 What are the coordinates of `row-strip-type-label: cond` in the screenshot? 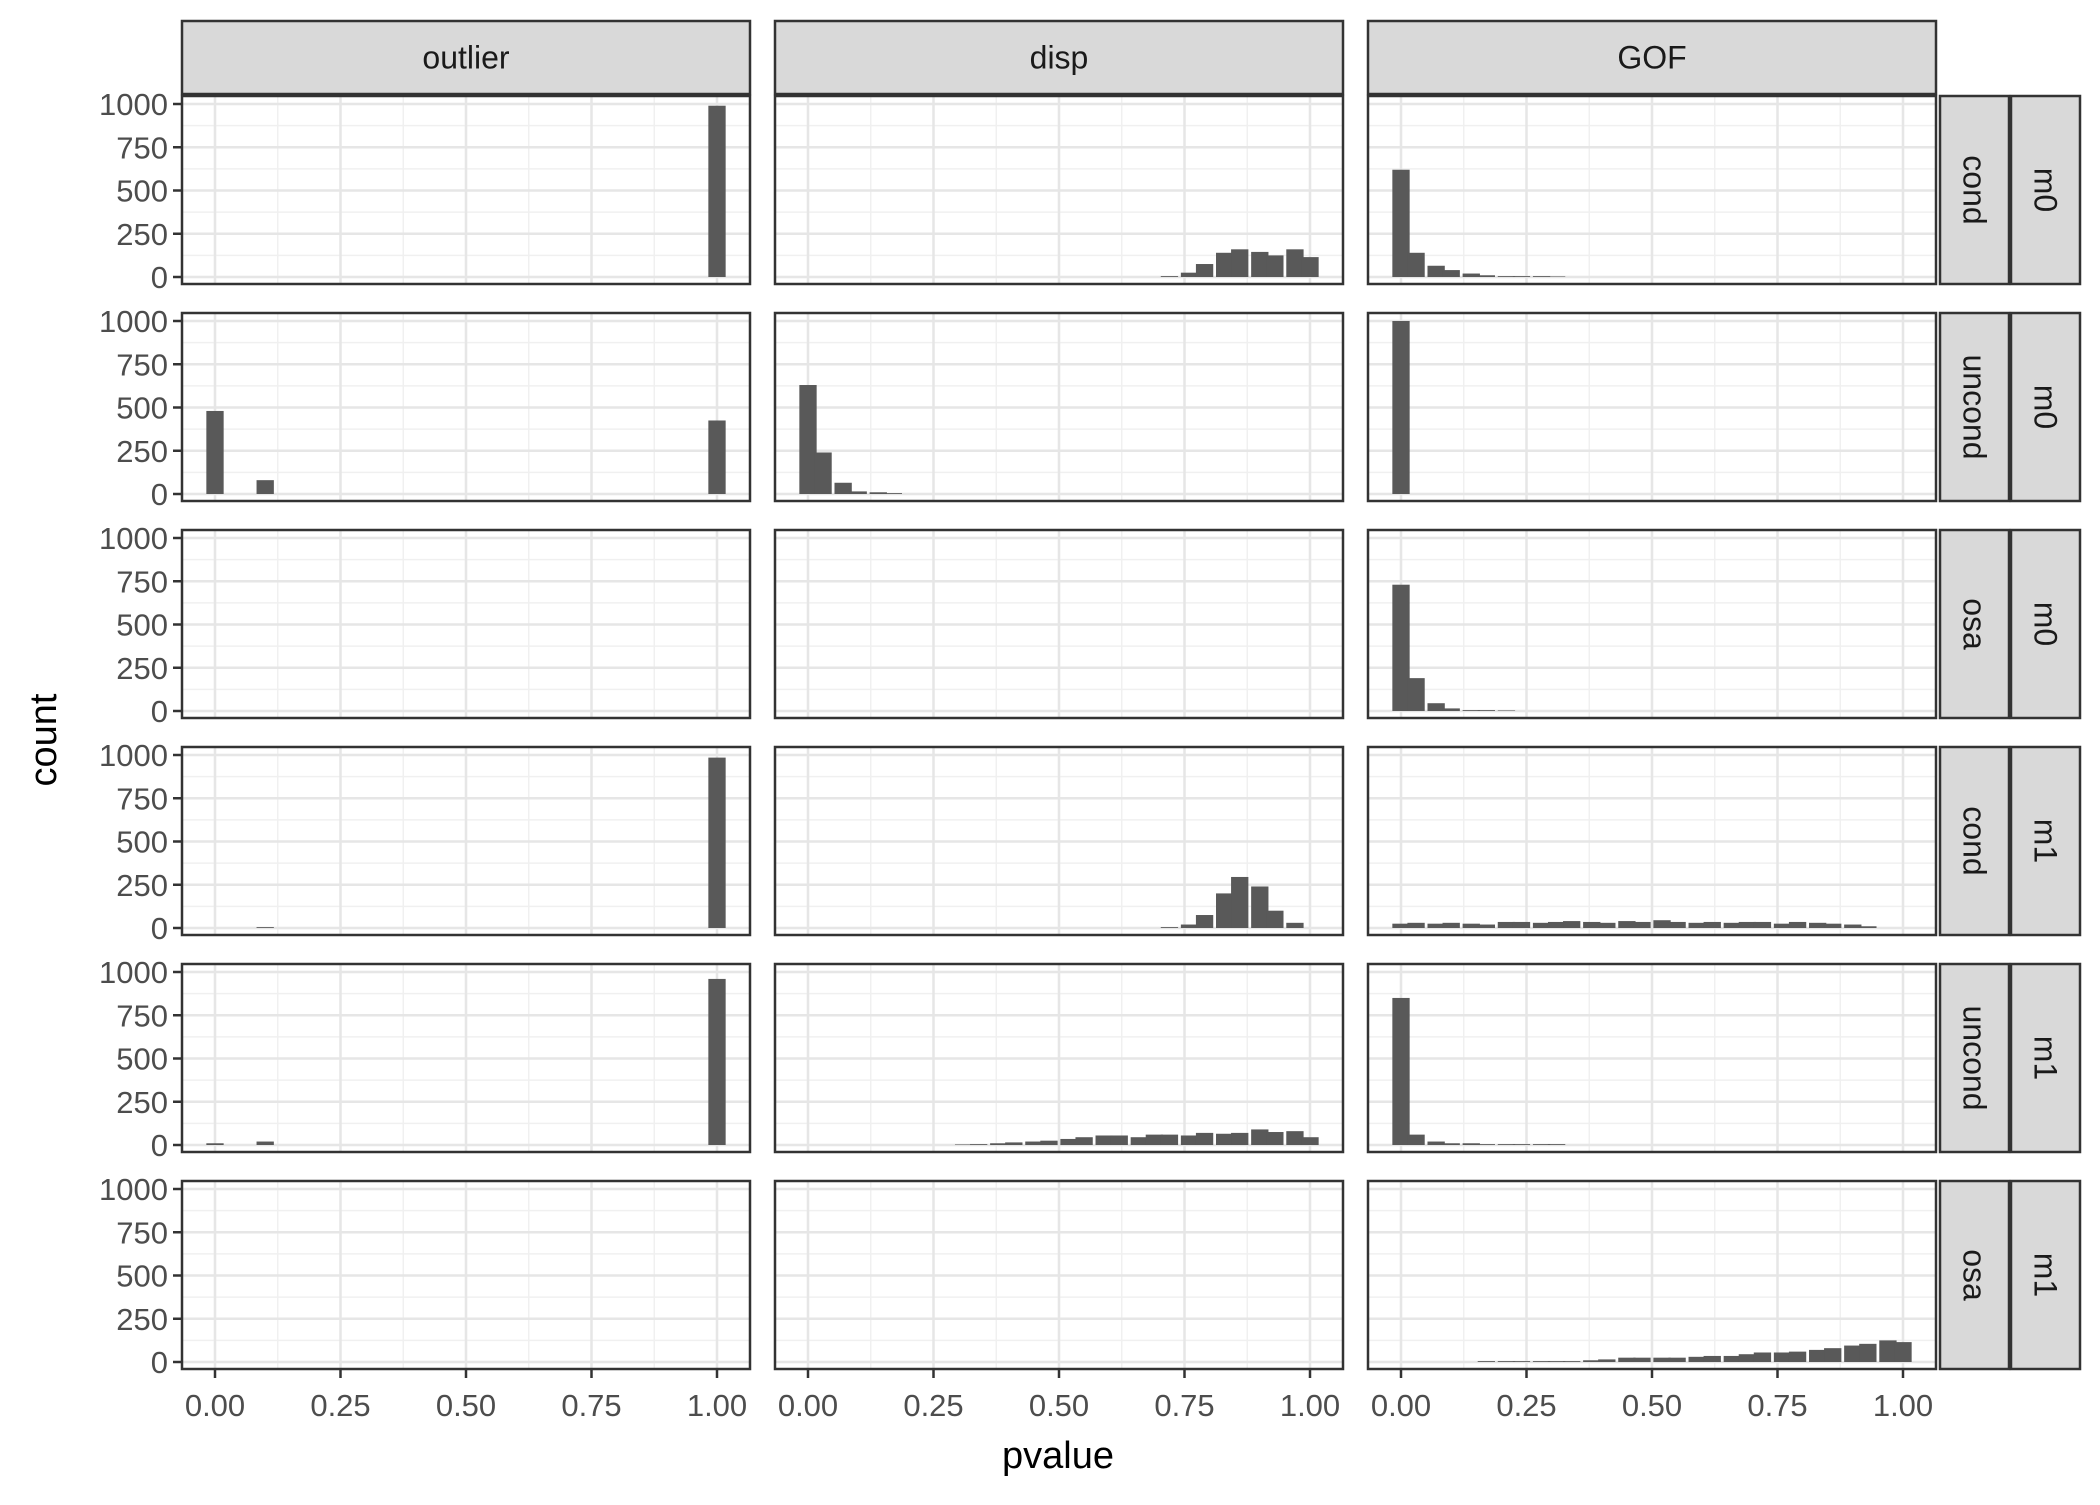 It's located at (1975, 840).